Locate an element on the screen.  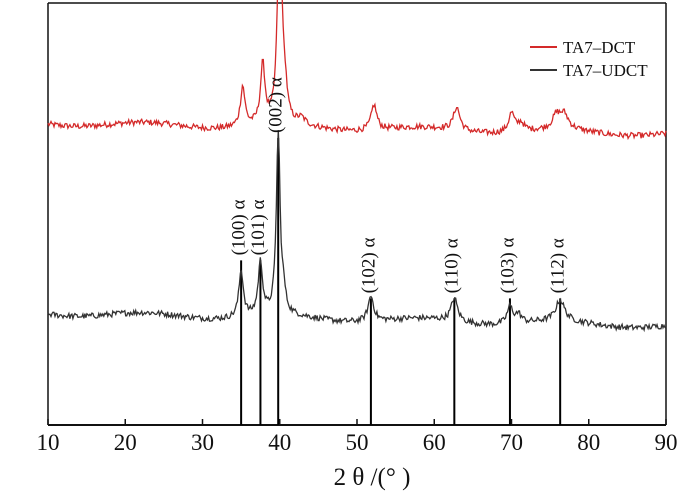
x-tick-label-7: 80 is located at coordinates (588, 442).